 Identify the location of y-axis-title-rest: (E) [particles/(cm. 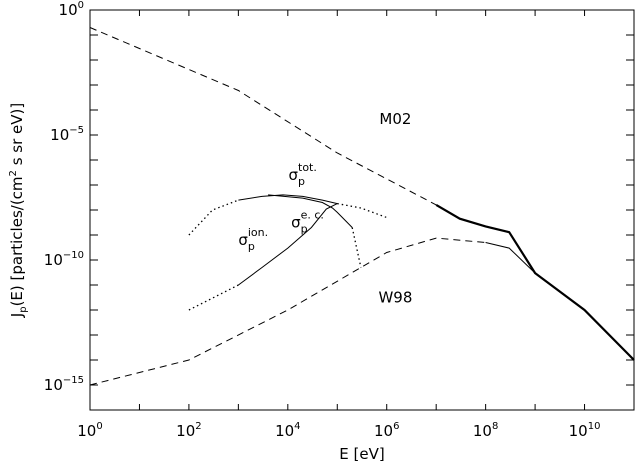
(17, 241).